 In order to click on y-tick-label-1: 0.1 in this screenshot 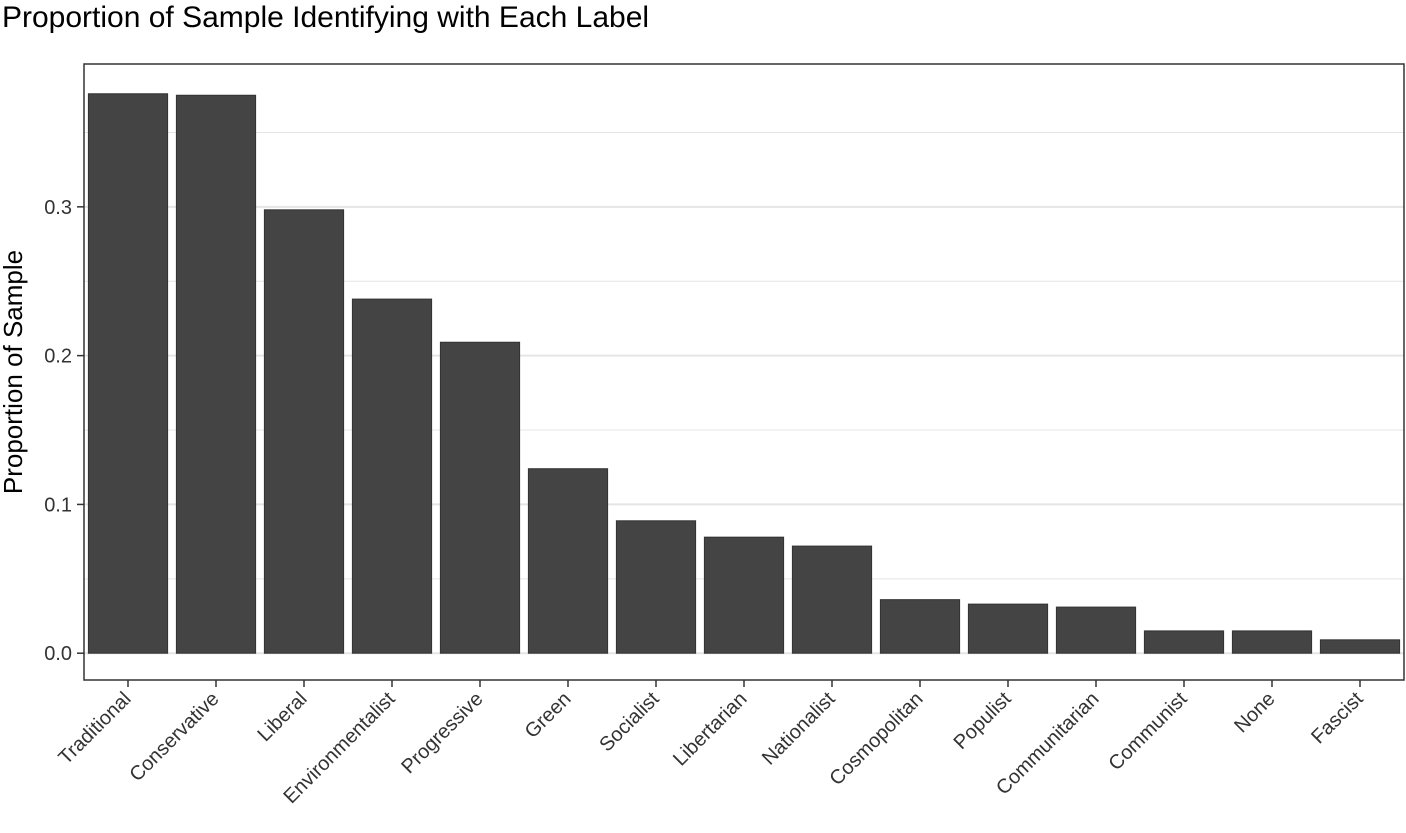, I will do `click(58, 505)`.